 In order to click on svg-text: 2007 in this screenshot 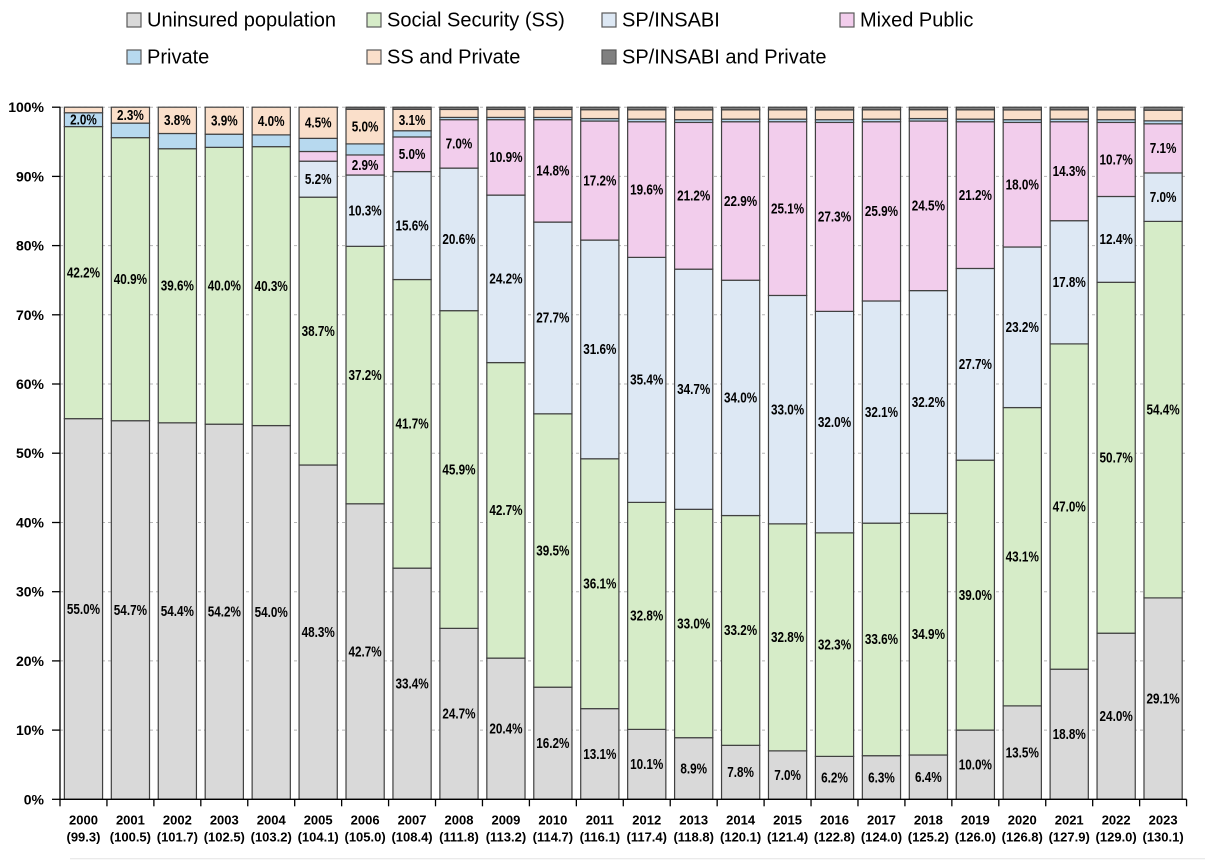, I will do `click(412, 820)`.